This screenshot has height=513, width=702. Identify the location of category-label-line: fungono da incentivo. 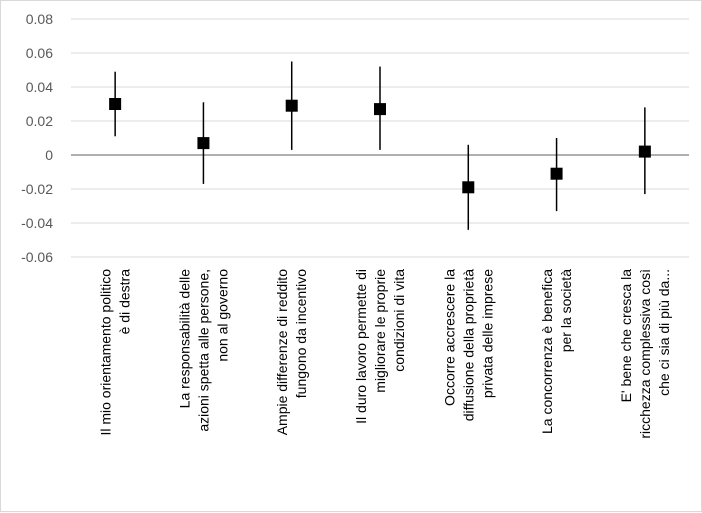
(301, 333).